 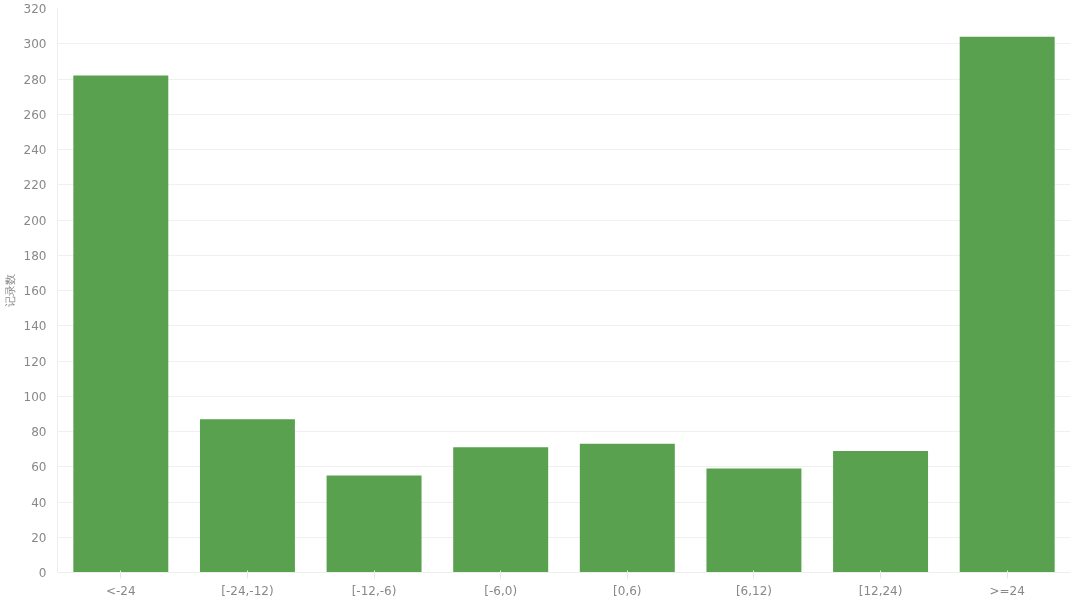 I want to click on y-tick-label: 300, so click(x=35, y=44).